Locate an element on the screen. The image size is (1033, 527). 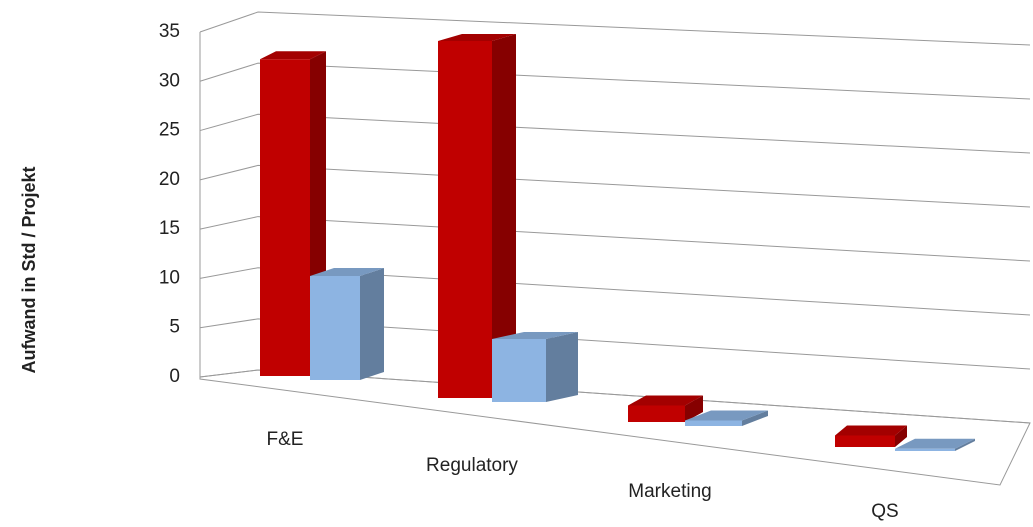
x-tick-label: QS is located at coordinates (884, 511).